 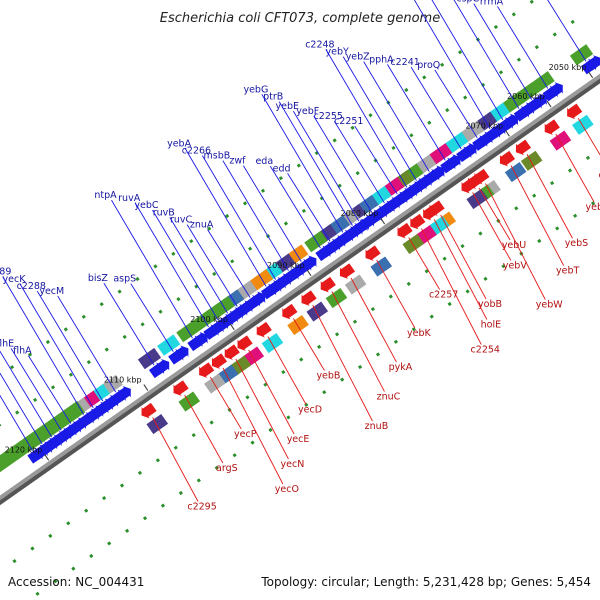 What do you see at coordinates (51, 291) in the screenshot?
I see `forward-gene-label: yecM` at bounding box center [51, 291].